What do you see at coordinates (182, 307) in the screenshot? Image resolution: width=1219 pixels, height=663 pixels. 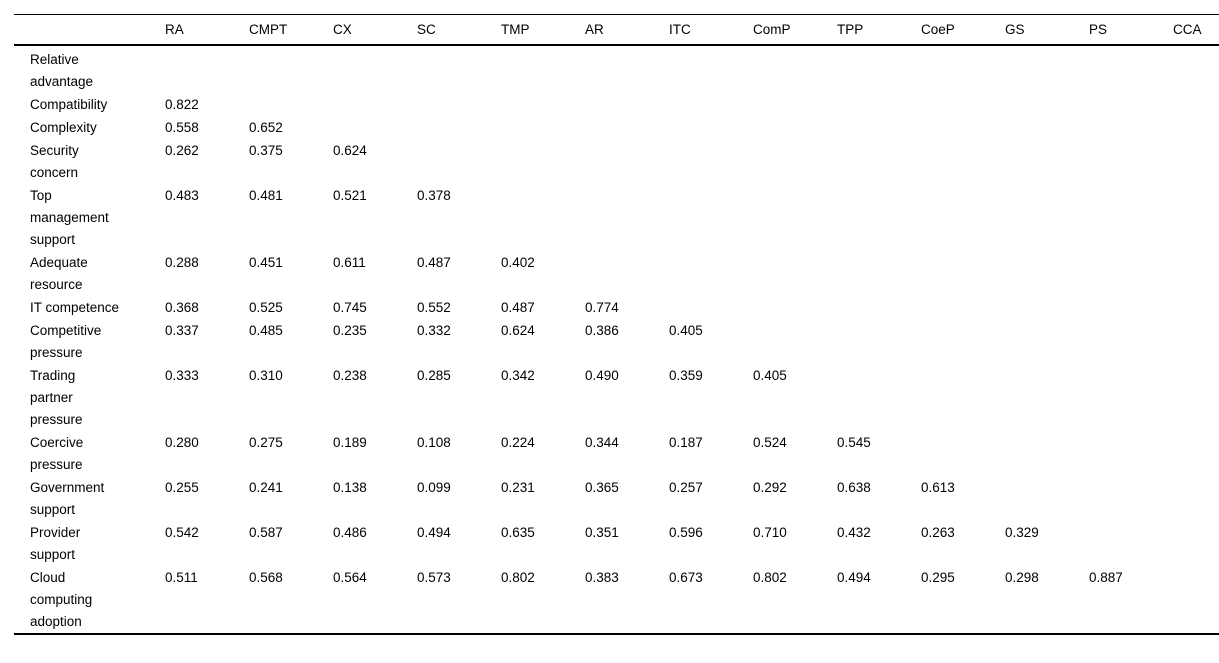 I see `correlation-value-cell: 0.368` at bounding box center [182, 307].